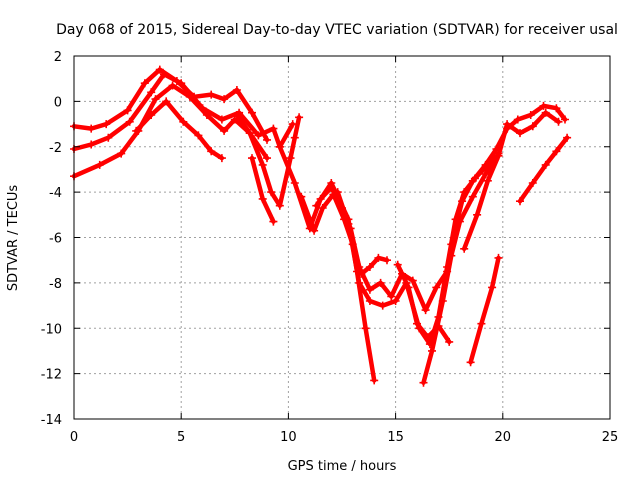 The height and width of the screenshot is (480, 640). I want to click on x-tick-label: 5, so click(181, 437).